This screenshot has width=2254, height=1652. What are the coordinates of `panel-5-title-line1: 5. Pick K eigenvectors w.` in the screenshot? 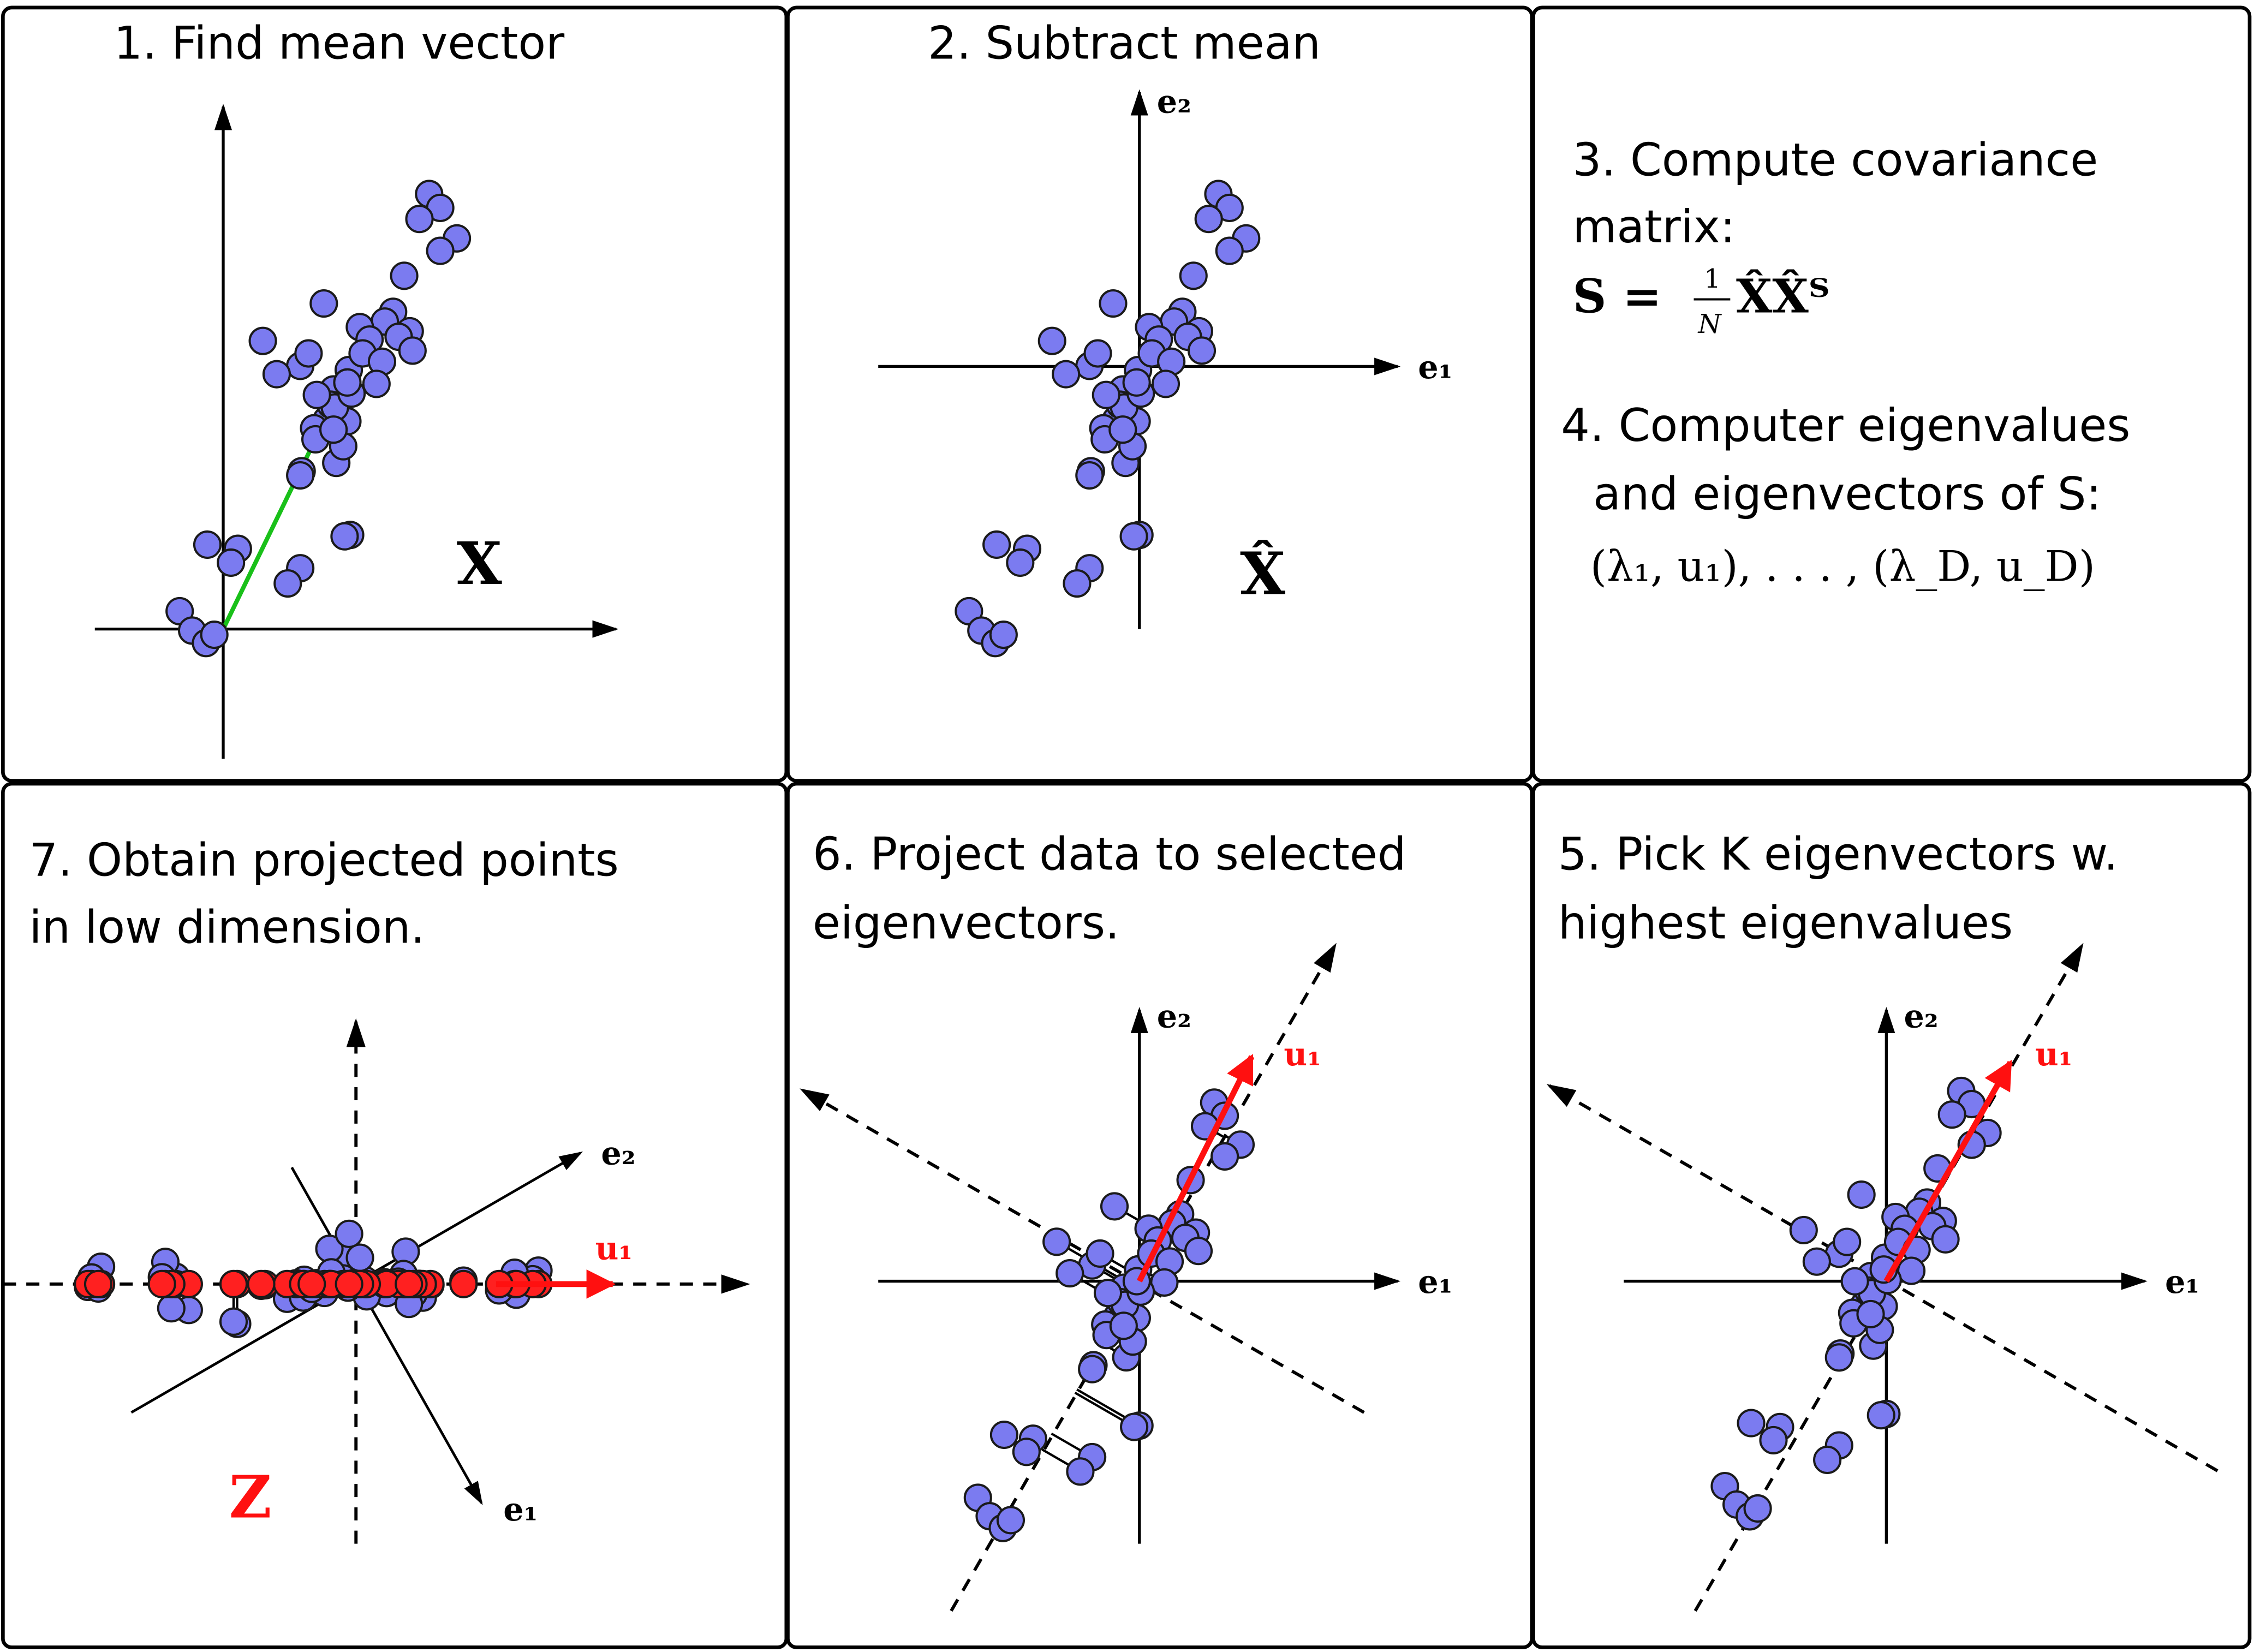 It's located at (1838, 854).